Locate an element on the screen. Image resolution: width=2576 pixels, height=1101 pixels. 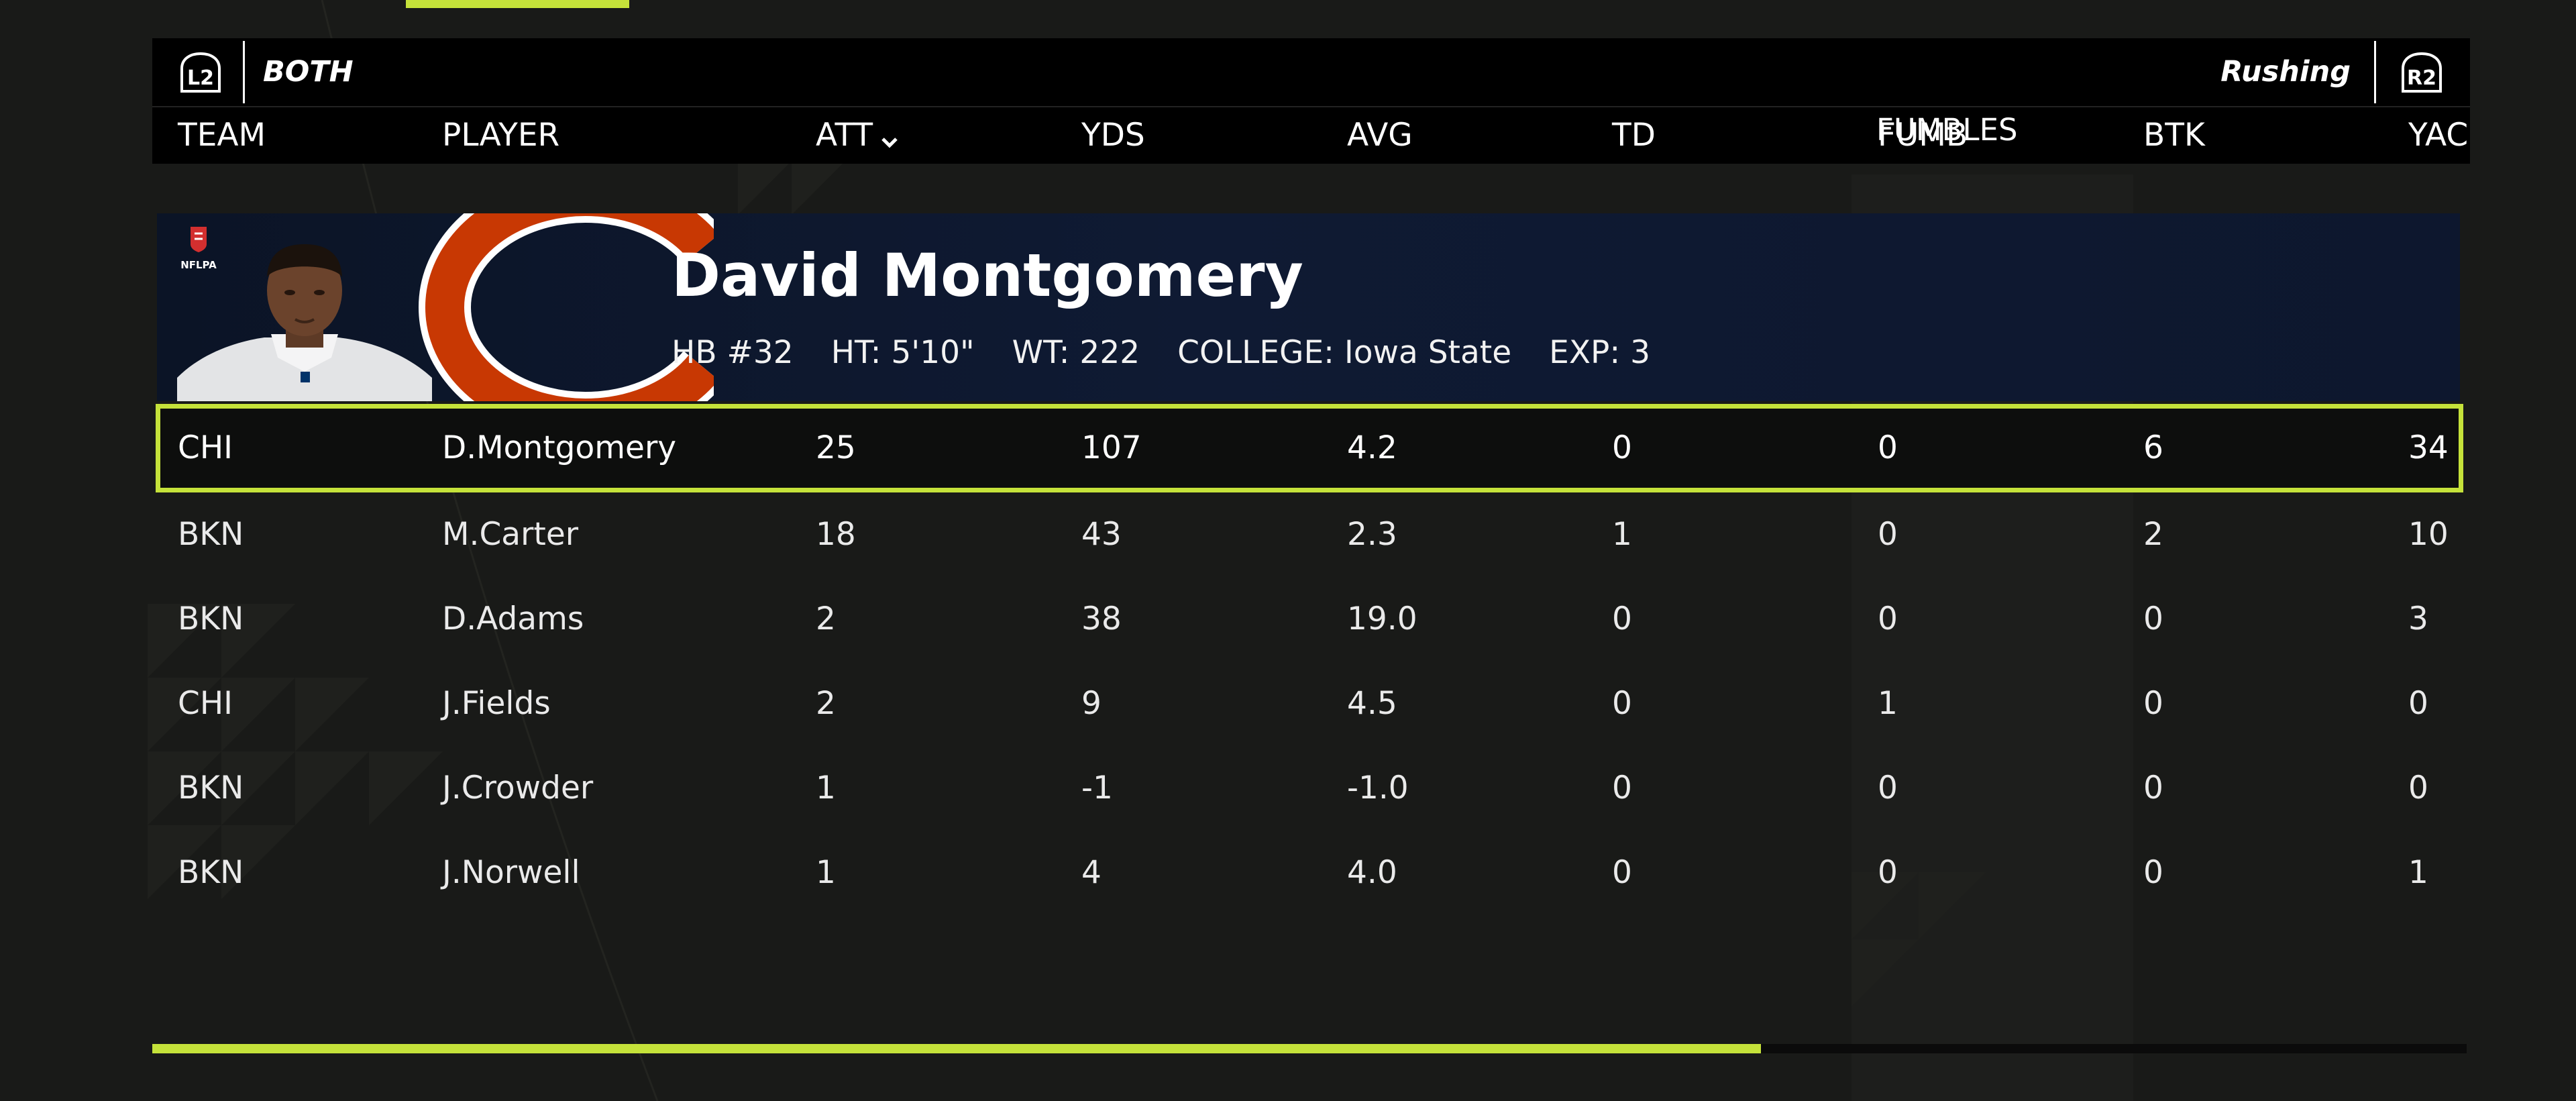
column-header-btk: BTK is located at coordinates (2174, 135).